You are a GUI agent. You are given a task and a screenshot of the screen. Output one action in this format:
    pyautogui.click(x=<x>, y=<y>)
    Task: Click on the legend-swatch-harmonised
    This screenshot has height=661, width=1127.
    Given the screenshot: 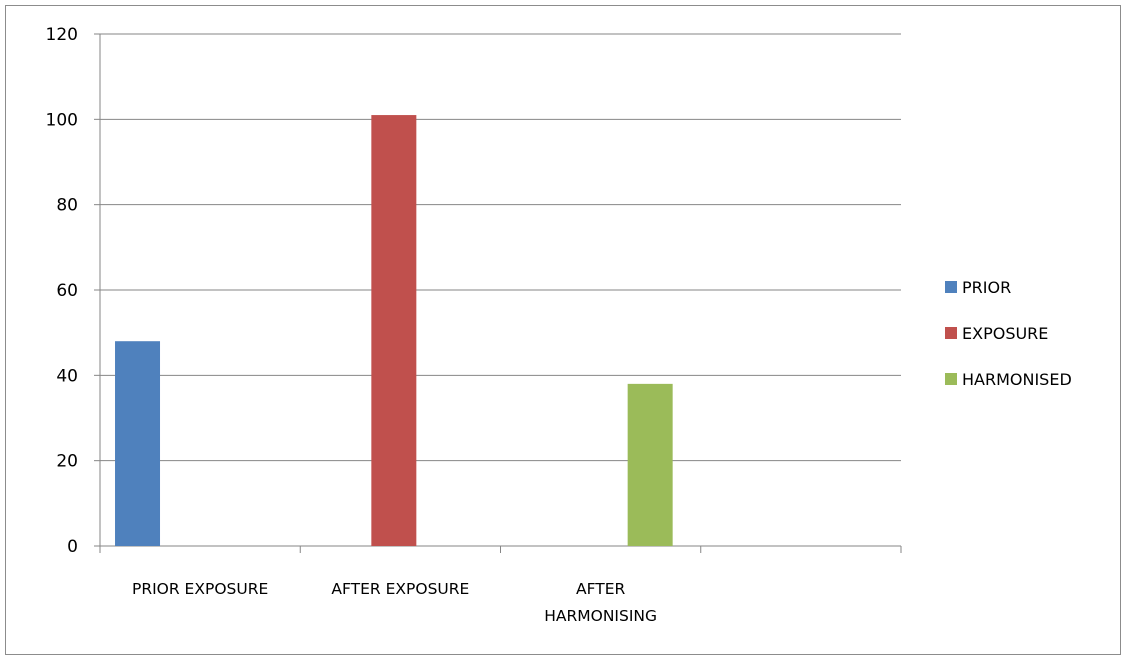 What is the action you would take?
    pyautogui.click(x=951, y=379)
    